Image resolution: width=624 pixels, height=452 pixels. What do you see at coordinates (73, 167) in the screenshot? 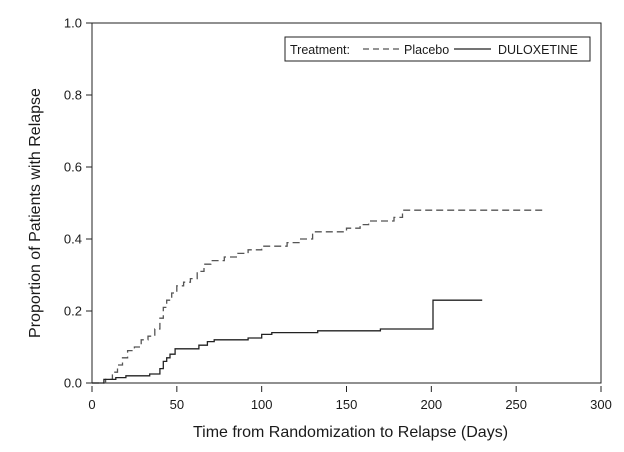
I see `y-tick-label: 0.6` at bounding box center [73, 167].